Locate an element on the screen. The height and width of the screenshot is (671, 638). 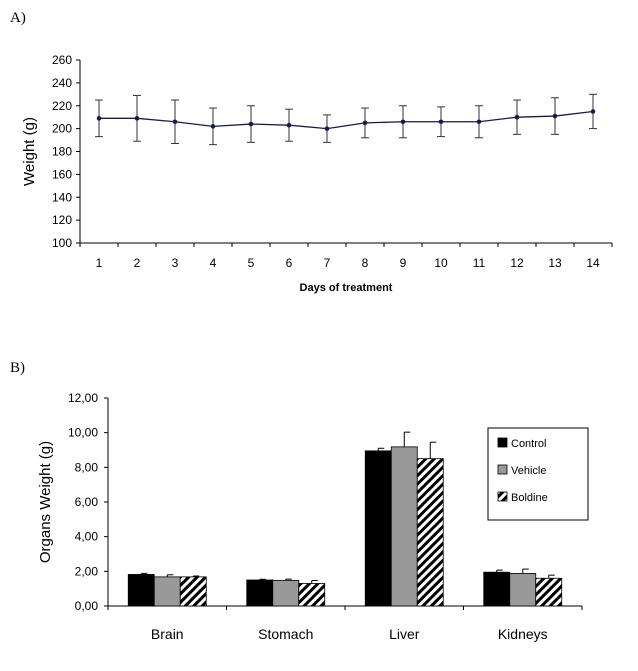
chart-b-legend-label: Control is located at coordinates (528, 444).